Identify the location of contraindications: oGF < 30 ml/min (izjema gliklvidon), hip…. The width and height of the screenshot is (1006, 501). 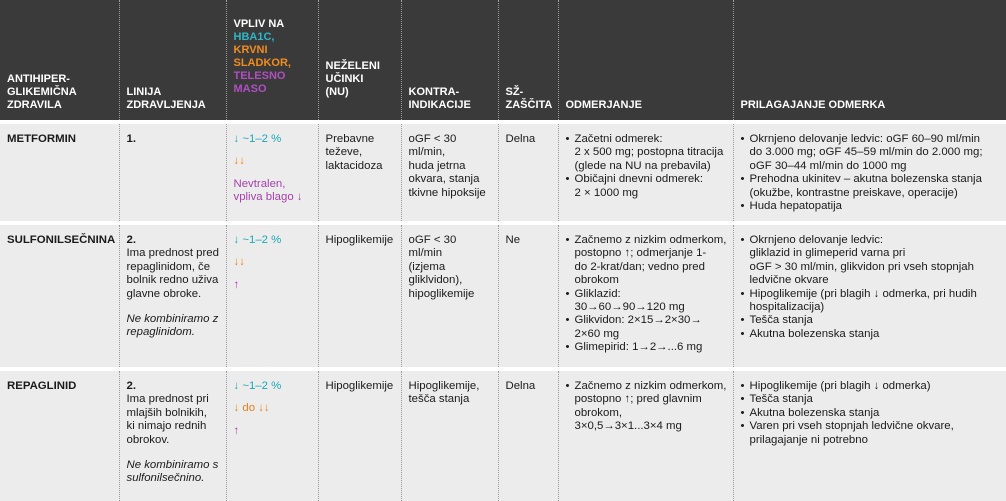
(449, 295).